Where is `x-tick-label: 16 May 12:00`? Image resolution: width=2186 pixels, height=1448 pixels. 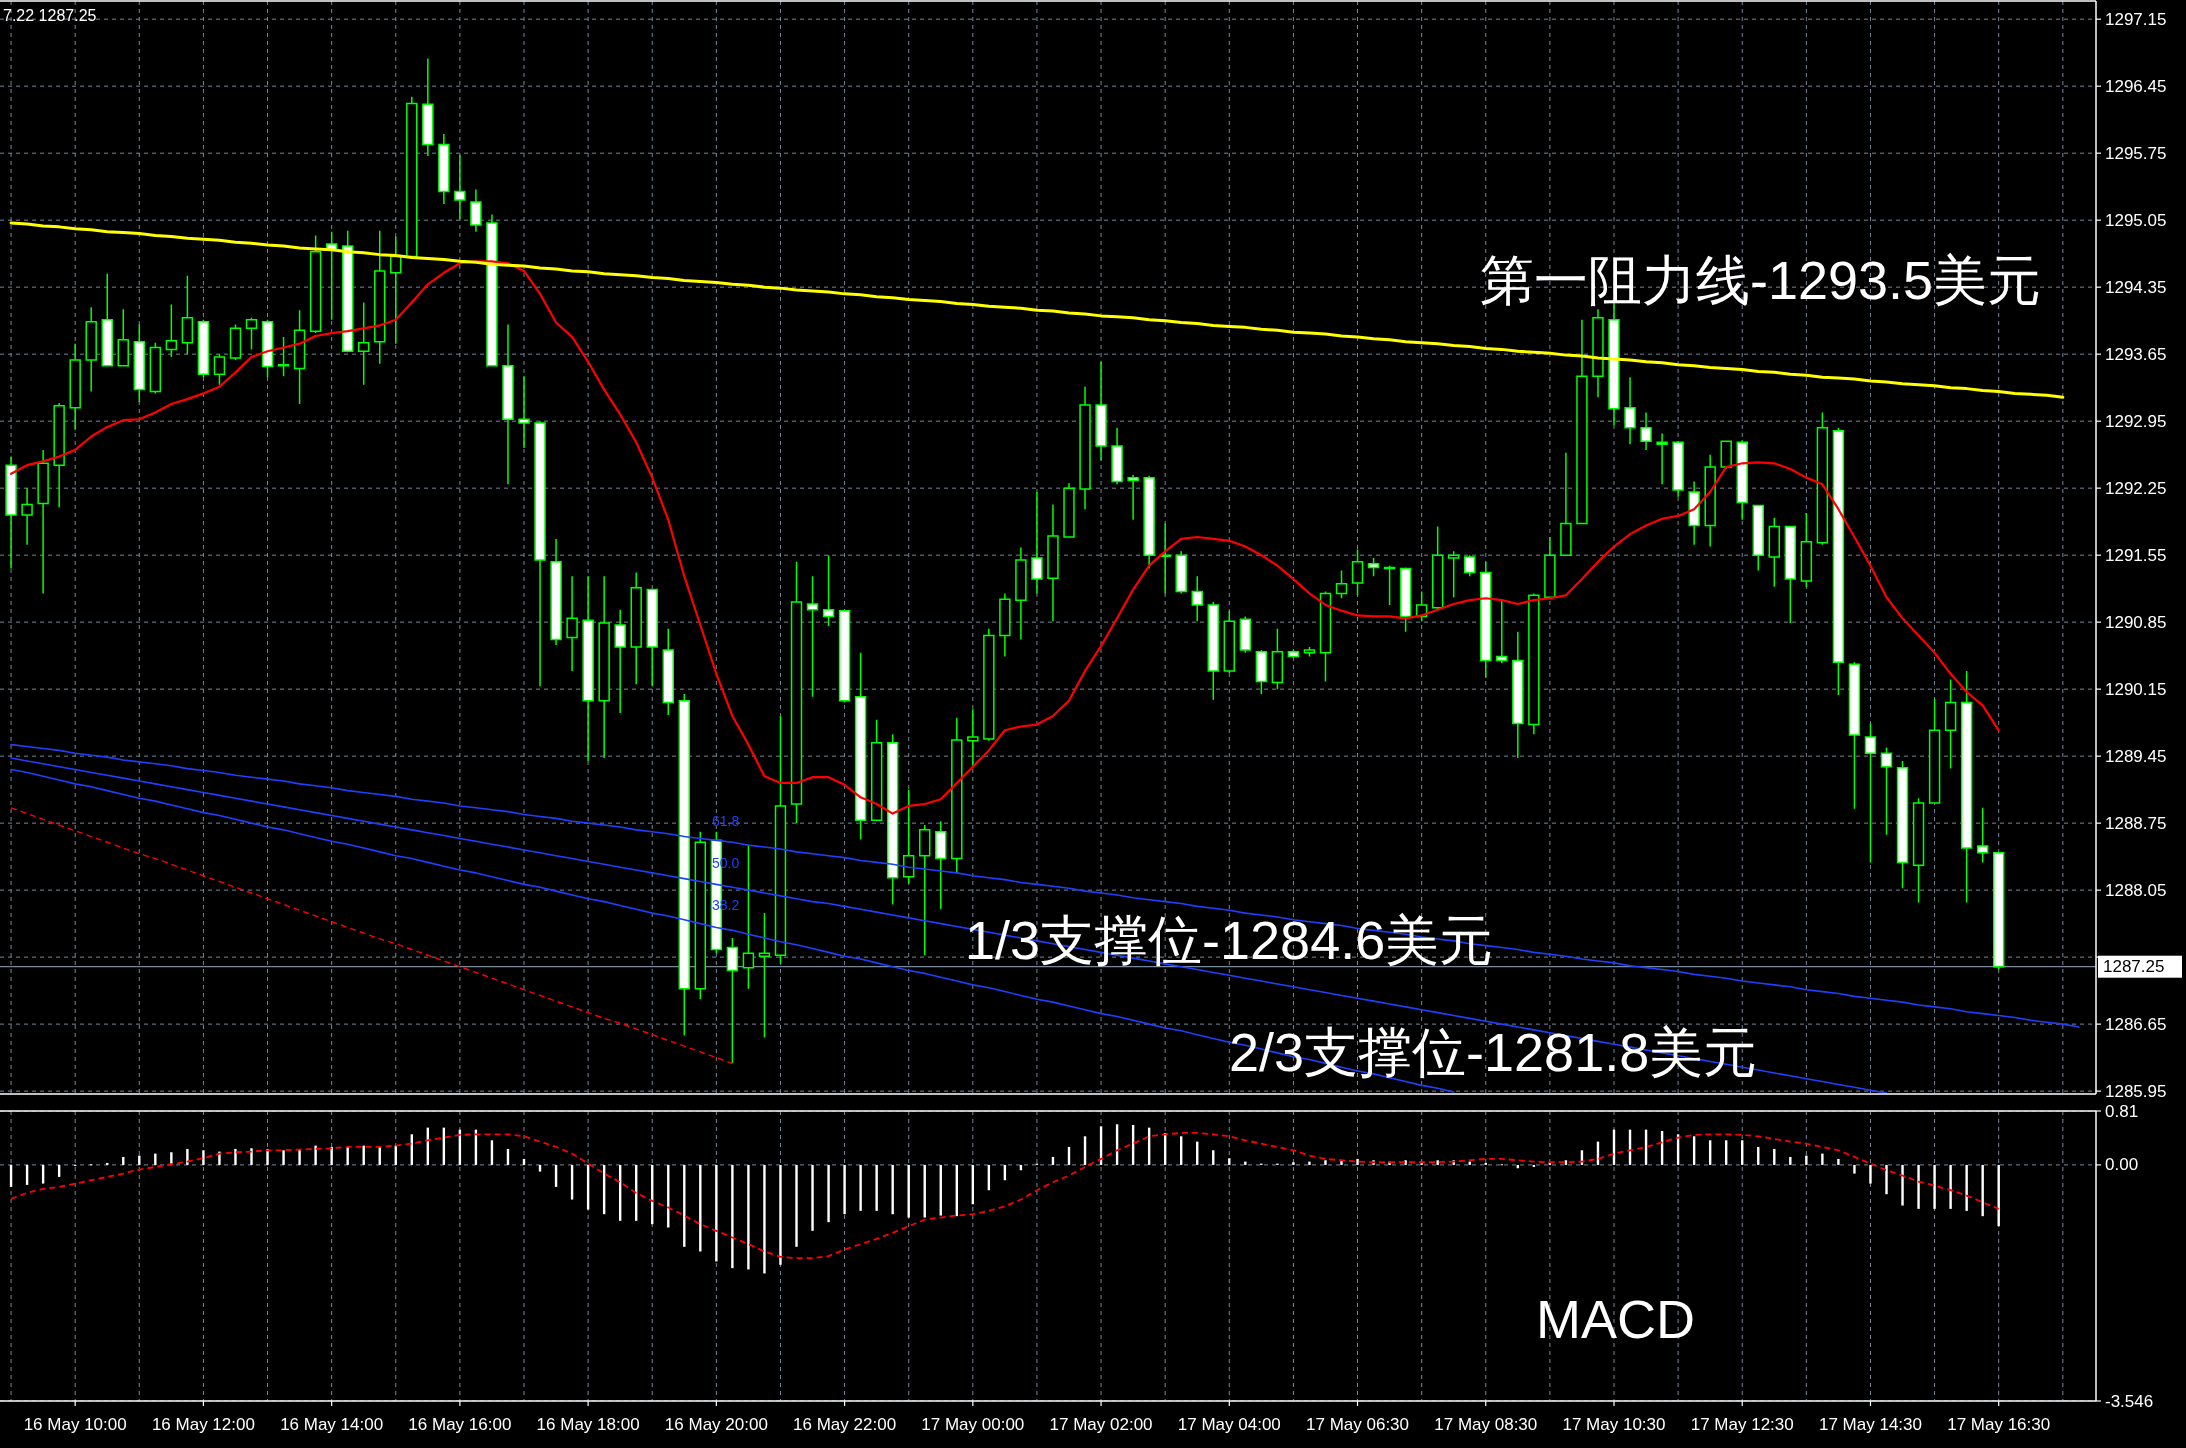
x-tick-label: 16 May 12:00 is located at coordinates (203, 1424).